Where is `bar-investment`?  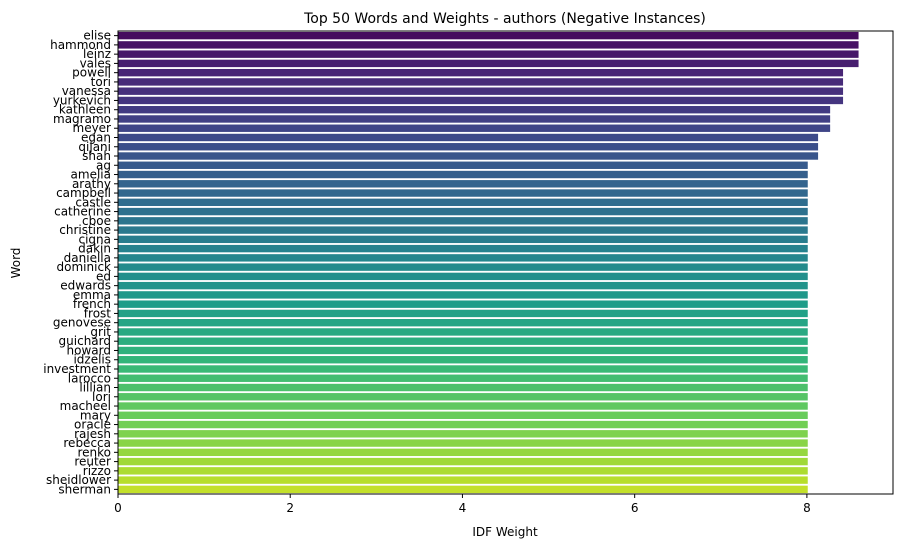
bar-investment is located at coordinates (463, 369).